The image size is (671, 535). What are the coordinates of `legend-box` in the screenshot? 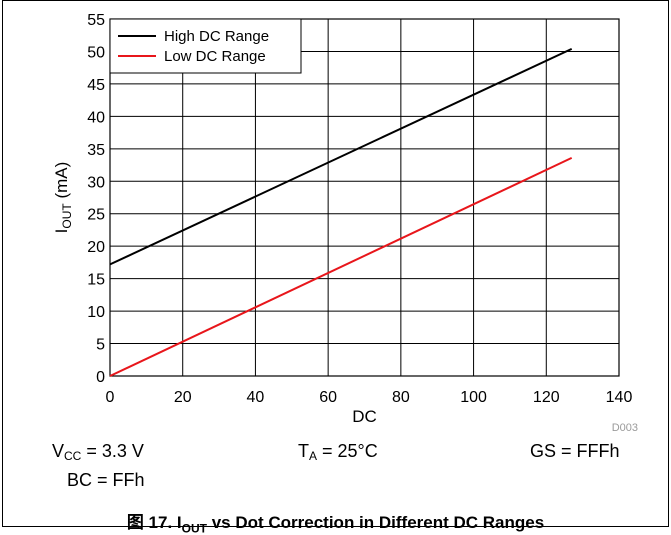 It's located at (205, 46).